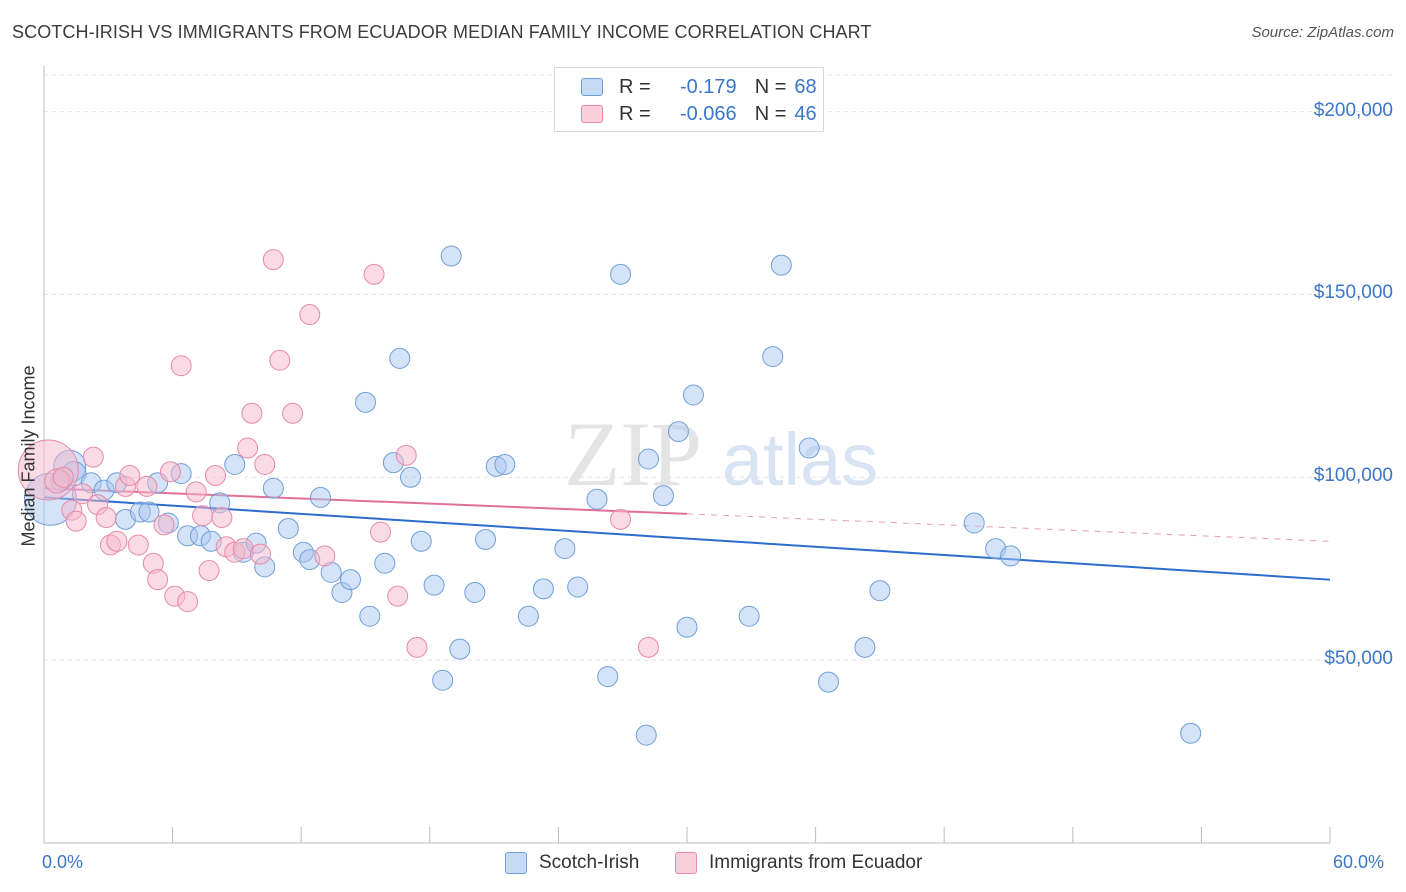  Describe the element at coordinates (708, 113) in the screenshot. I see `legend-r-value: -0.066` at that location.